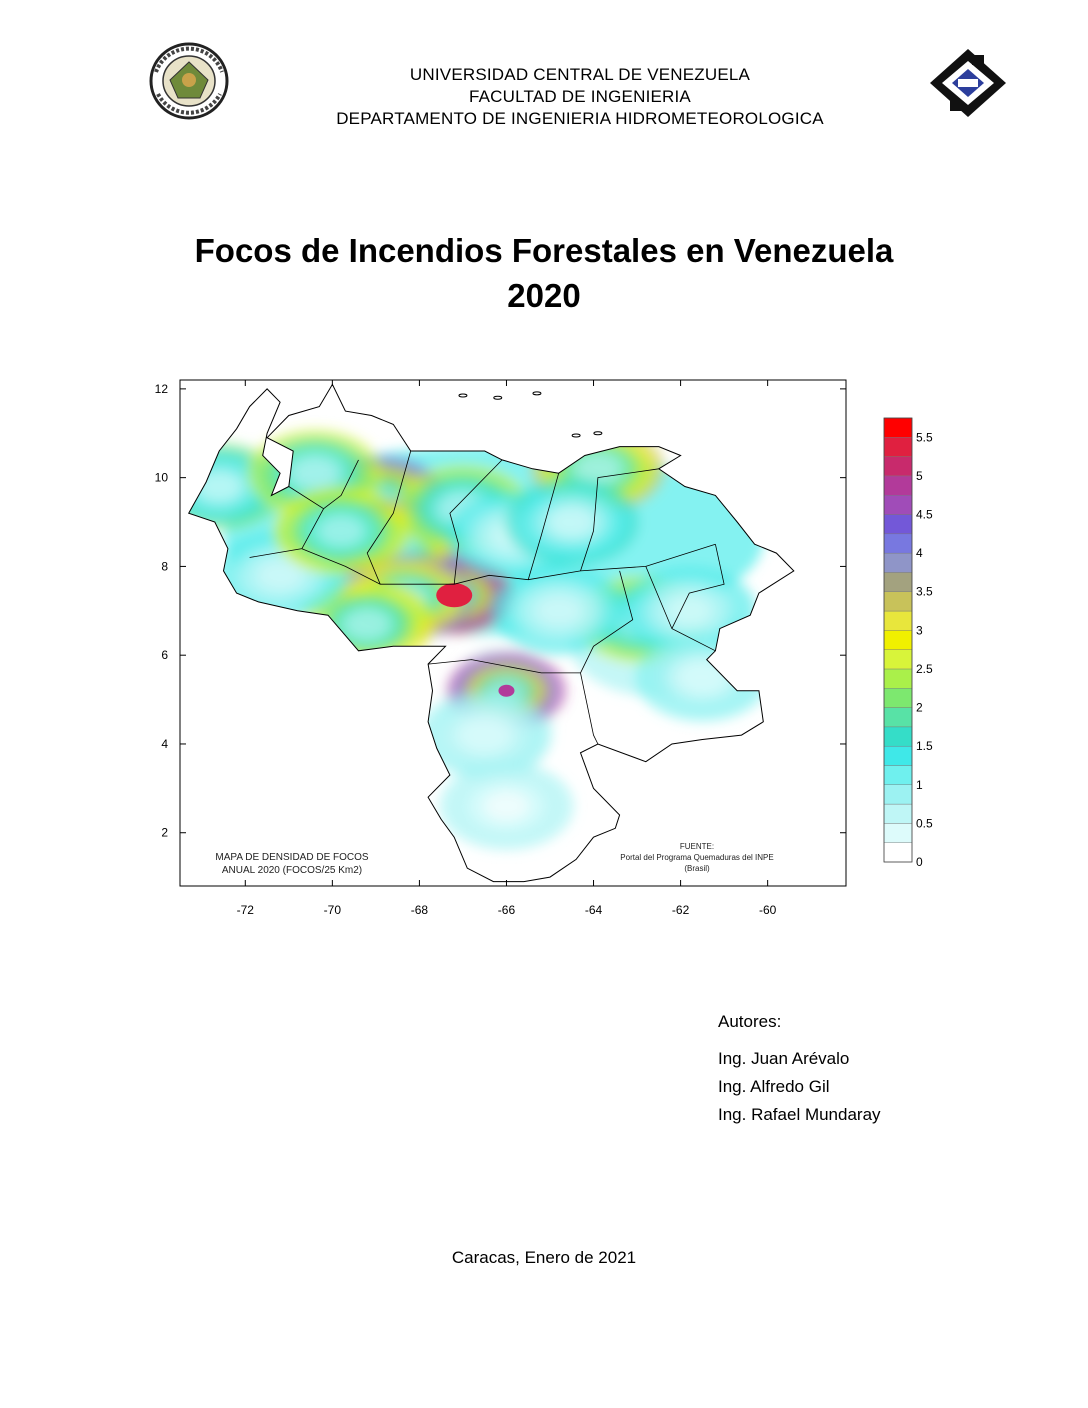 This screenshot has height=1408, width=1088. I want to click on x-tick-label: -60, so click(768, 910).